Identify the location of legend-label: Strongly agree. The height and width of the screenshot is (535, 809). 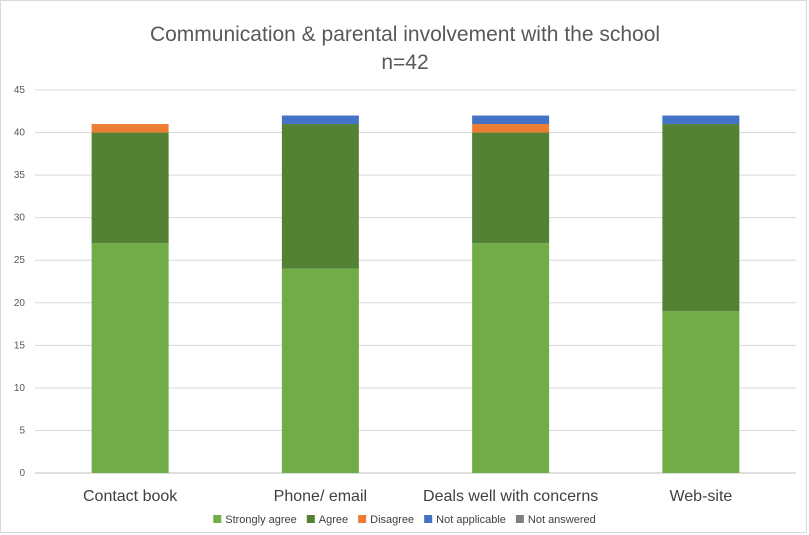
(261, 520).